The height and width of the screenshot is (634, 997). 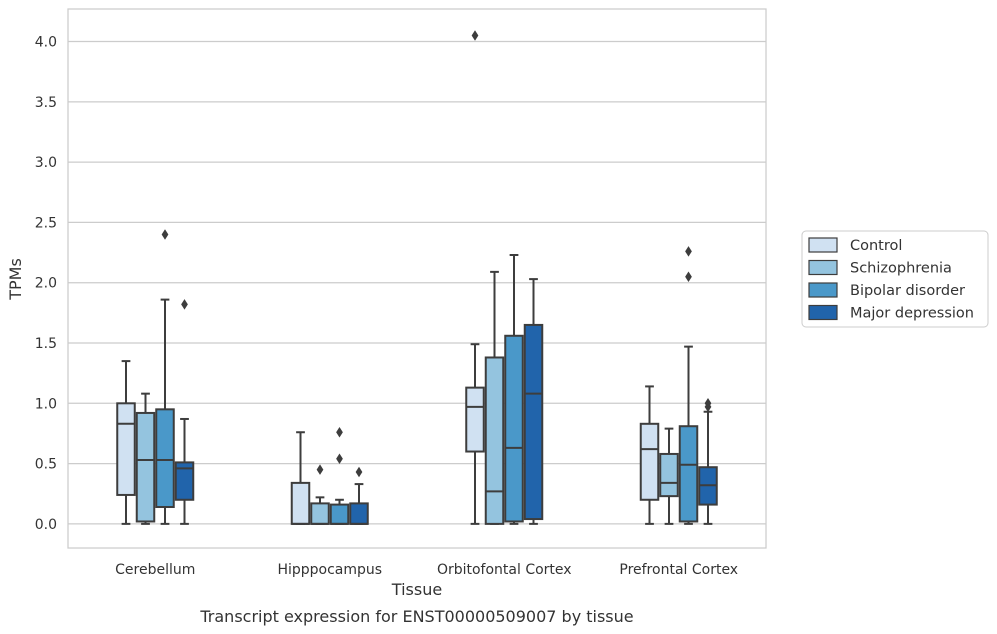 I want to click on y-tick-label: 0.0, so click(x=46, y=525).